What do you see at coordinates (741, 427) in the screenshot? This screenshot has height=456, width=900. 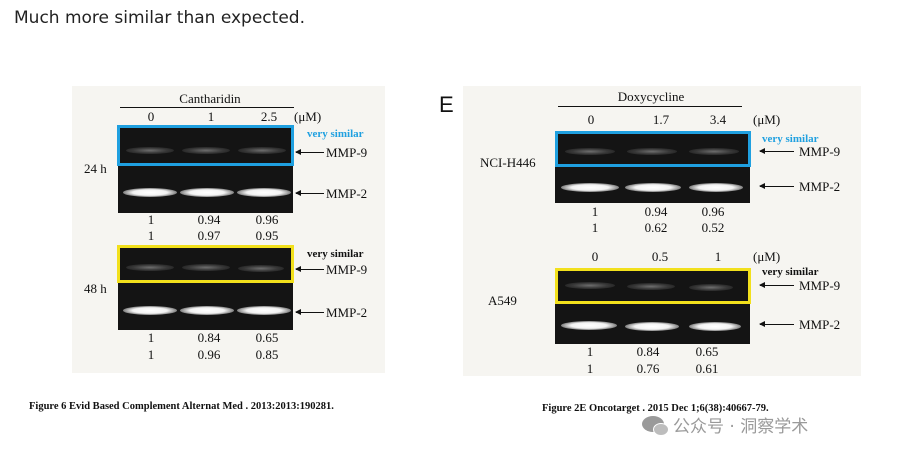 I see `watermark-text: 公众号 · 洞察学术` at bounding box center [741, 427].